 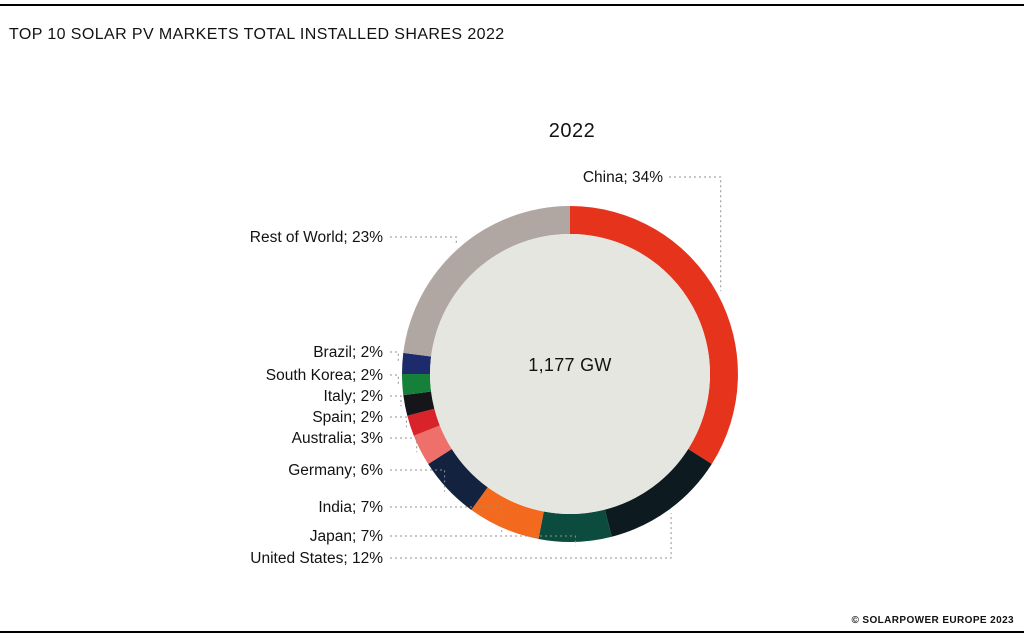 What do you see at coordinates (348, 352) in the screenshot?
I see `slice-label-brazil: Brazil; 2%` at bounding box center [348, 352].